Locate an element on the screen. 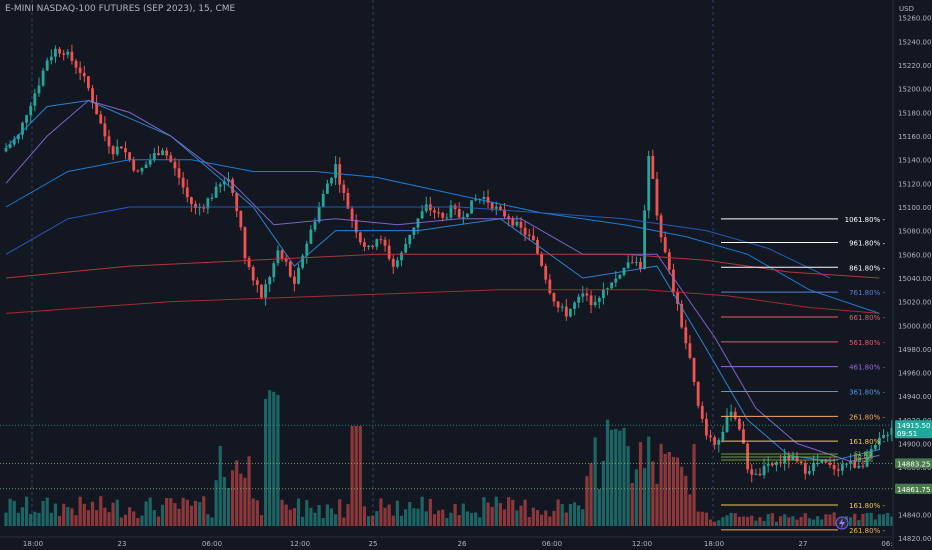 The height and width of the screenshot is (550, 932). y-tick-label: 15000.00 is located at coordinates (914, 326).